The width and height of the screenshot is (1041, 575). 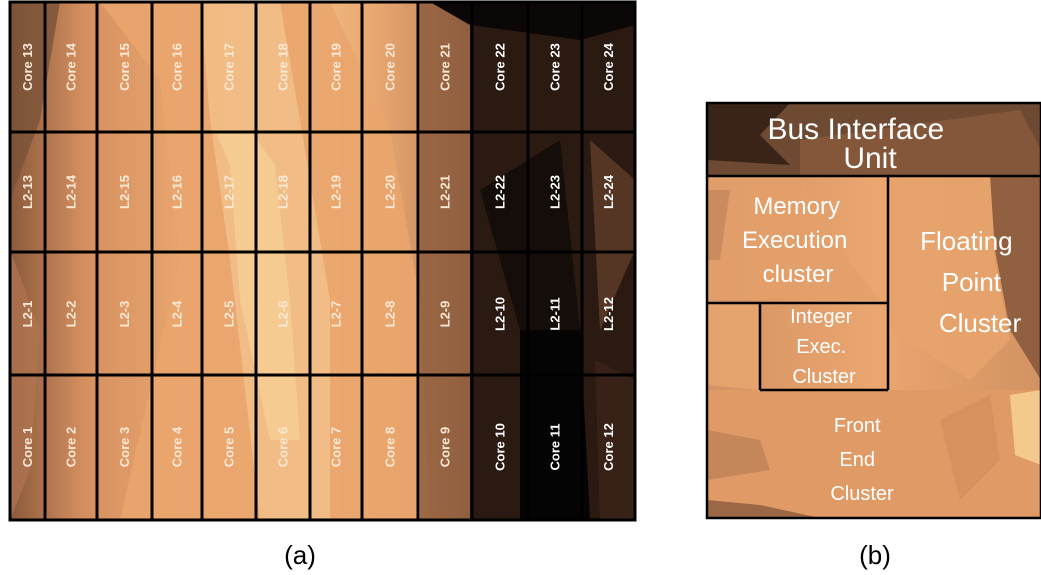 What do you see at coordinates (555, 67) in the screenshot?
I see `cell-label-r0-c10: Core 23` at bounding box center [555, 67].